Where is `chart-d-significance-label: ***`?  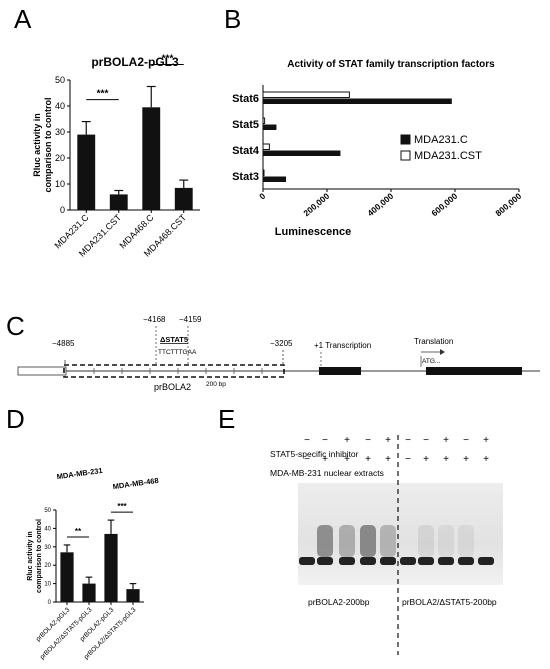 chart-d-significance-label: *** is located at coordinates (122, 506).